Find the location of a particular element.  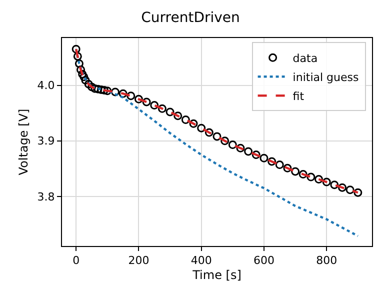

x-tick-label: 200 is located at coordinates (139, 261).